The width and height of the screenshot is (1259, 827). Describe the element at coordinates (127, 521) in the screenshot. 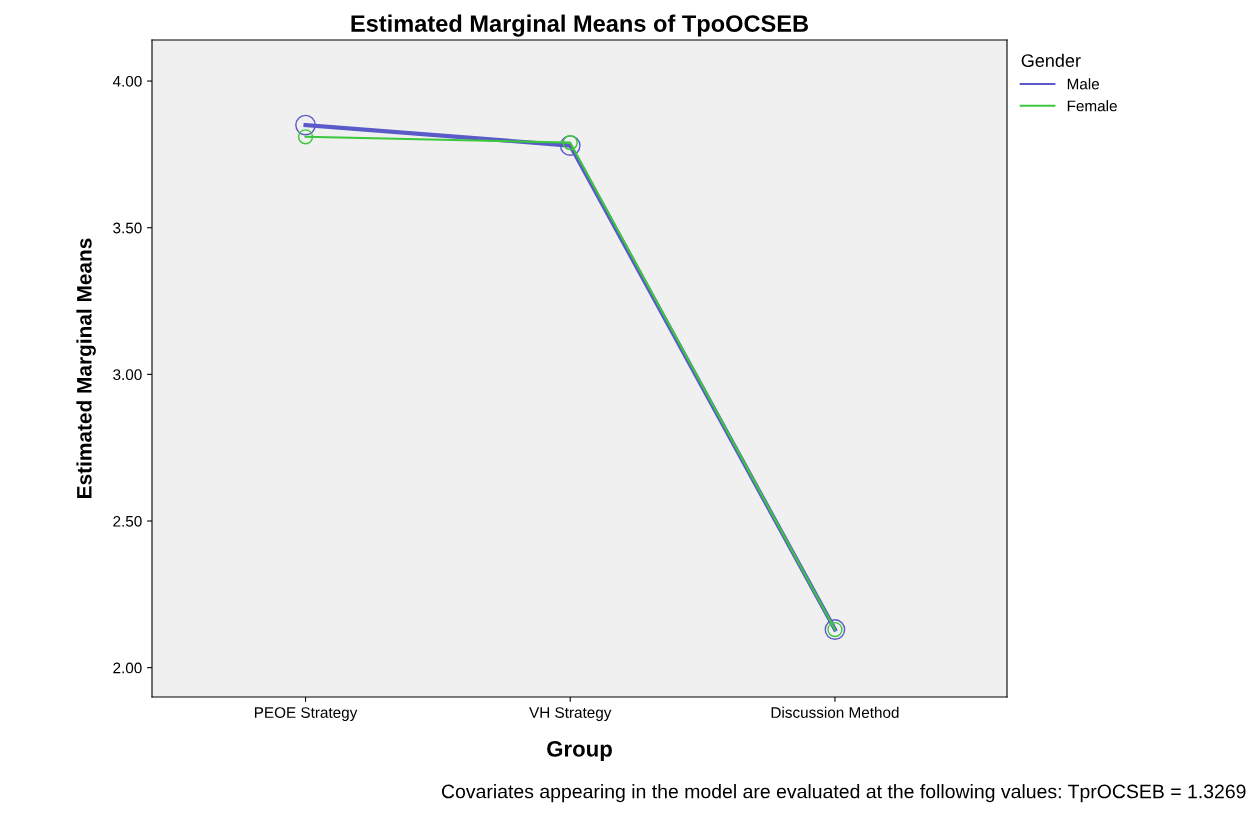

I see `y-tick-label: 2.50` at that location.